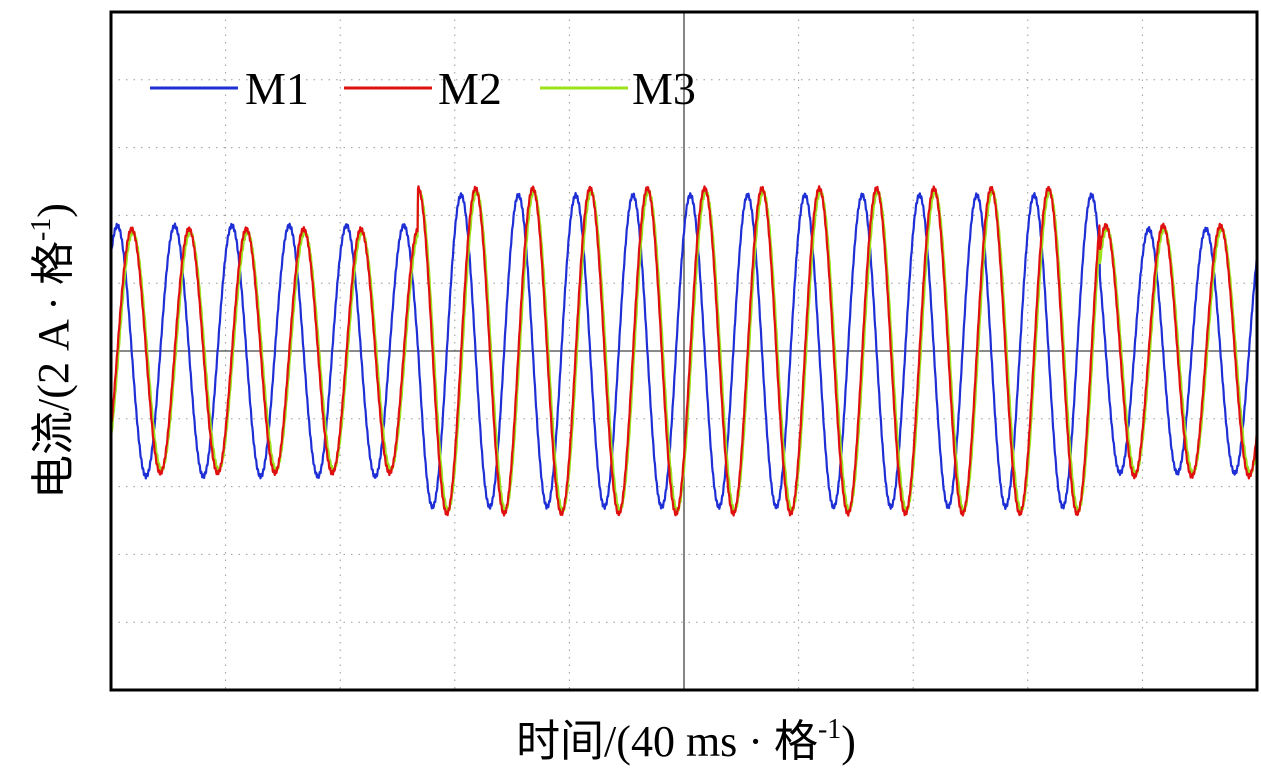 The image size is (1261, 781). I want to click on x-axis-label: 时间/(40 ms · 格-1), so click(686, 740).